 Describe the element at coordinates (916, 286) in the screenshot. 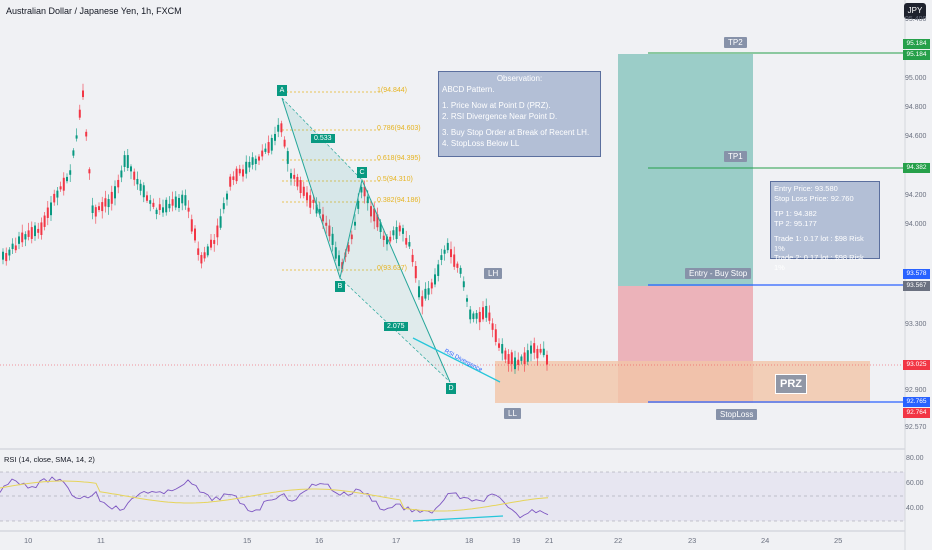

I see `price-tag: 93.567` at that location.